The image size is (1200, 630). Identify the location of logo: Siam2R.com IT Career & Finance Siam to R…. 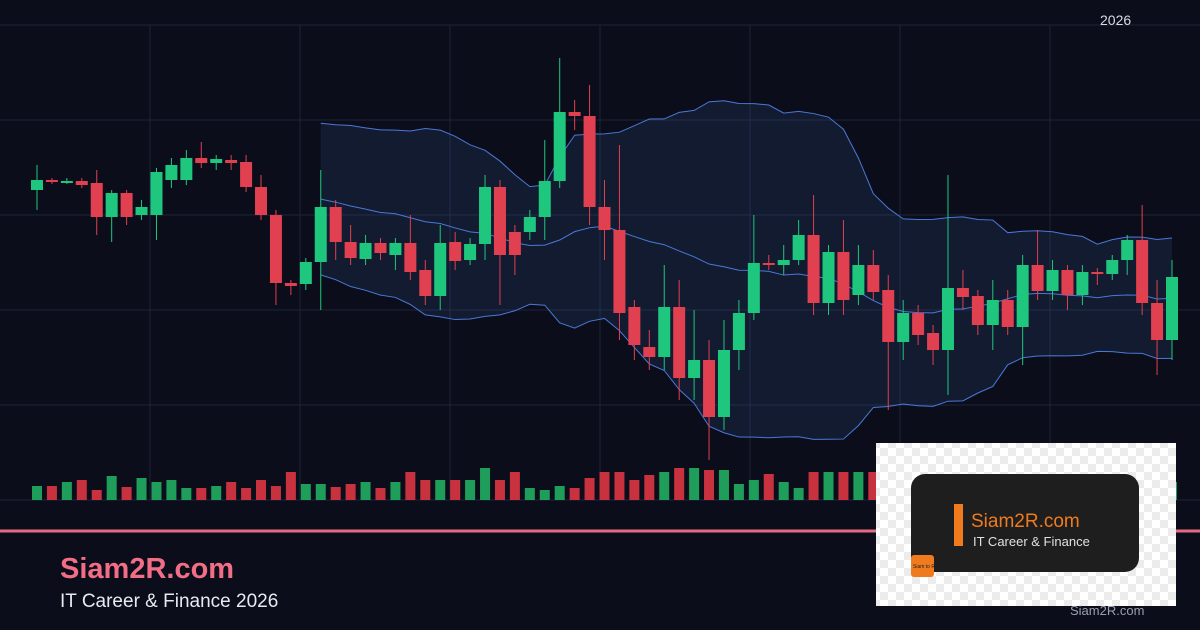
(1026, 524).